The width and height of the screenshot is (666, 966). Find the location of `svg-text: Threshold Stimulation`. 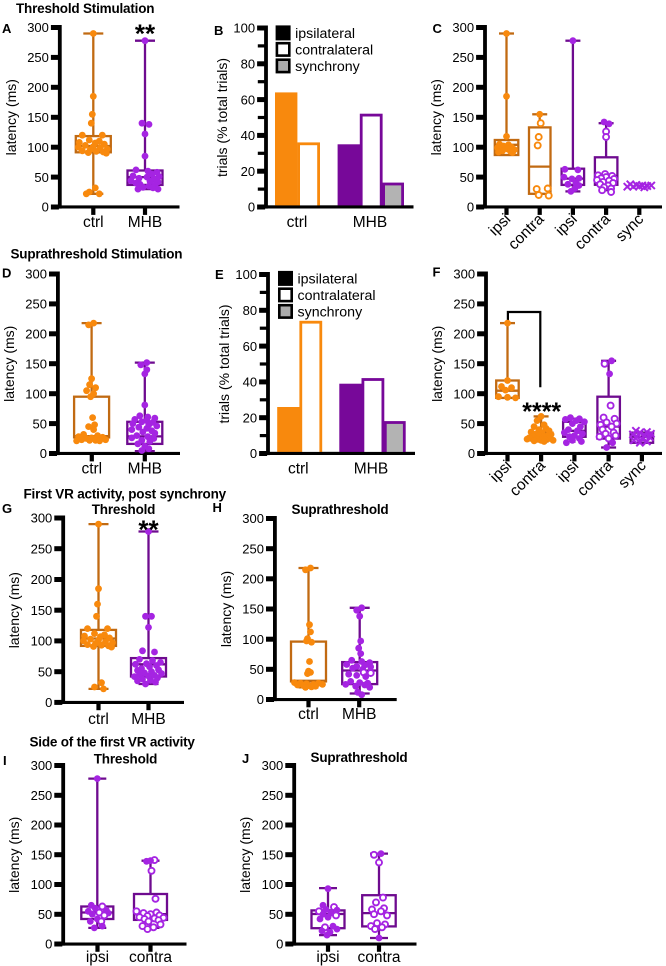

svg-text: Threshold Stimulation is located at coordinates (85, 8).